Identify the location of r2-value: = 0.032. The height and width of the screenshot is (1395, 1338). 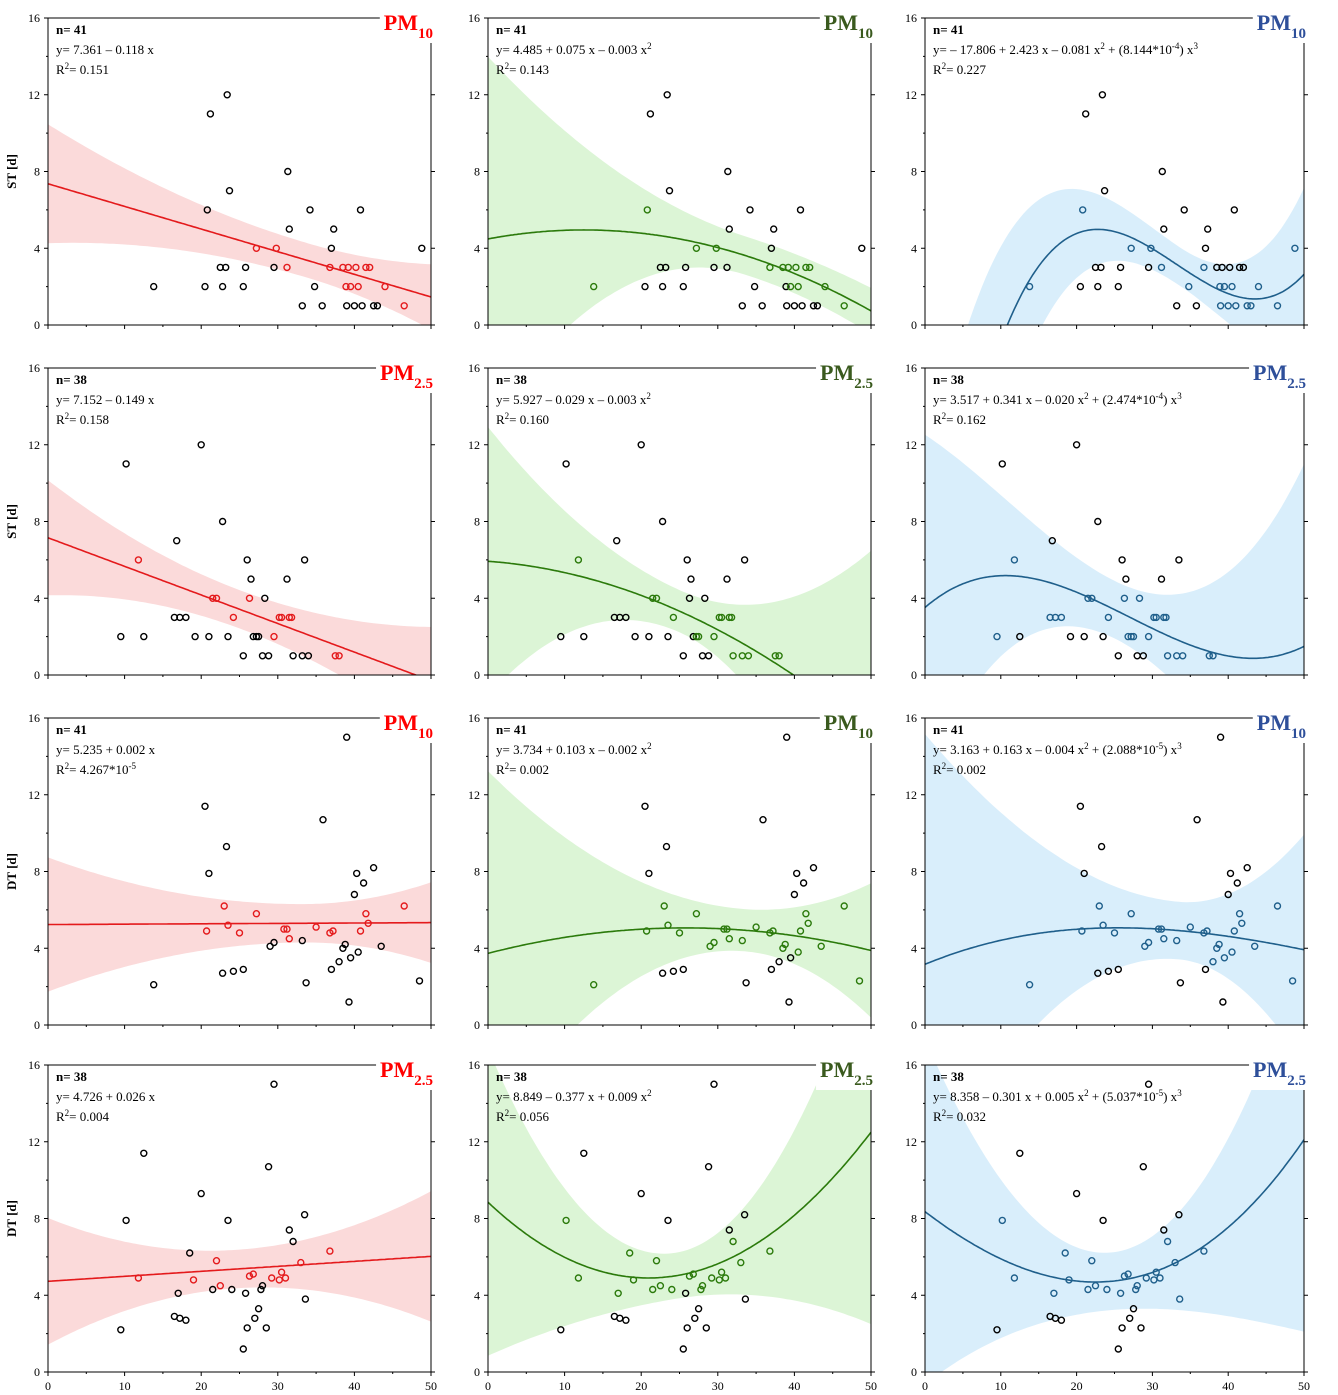
(966, 1116).